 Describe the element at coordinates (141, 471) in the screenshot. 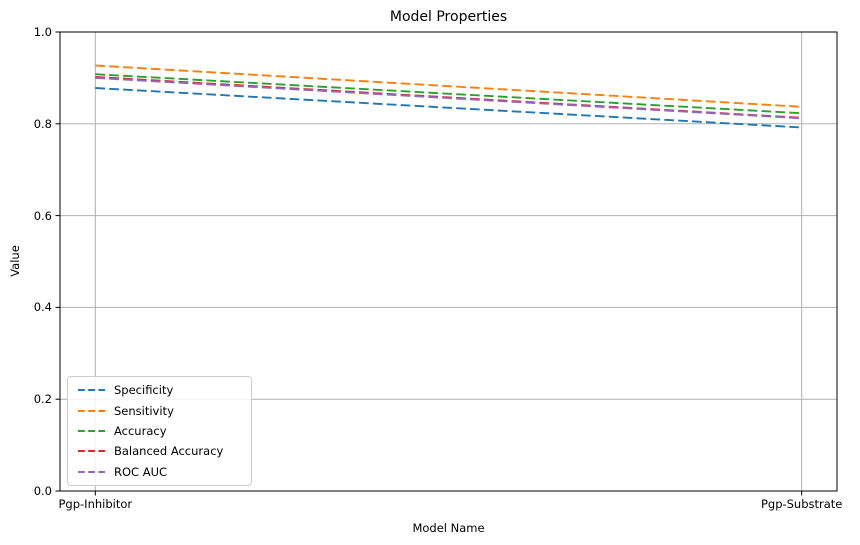

I see `legend-label: ROC AUC` at that location.